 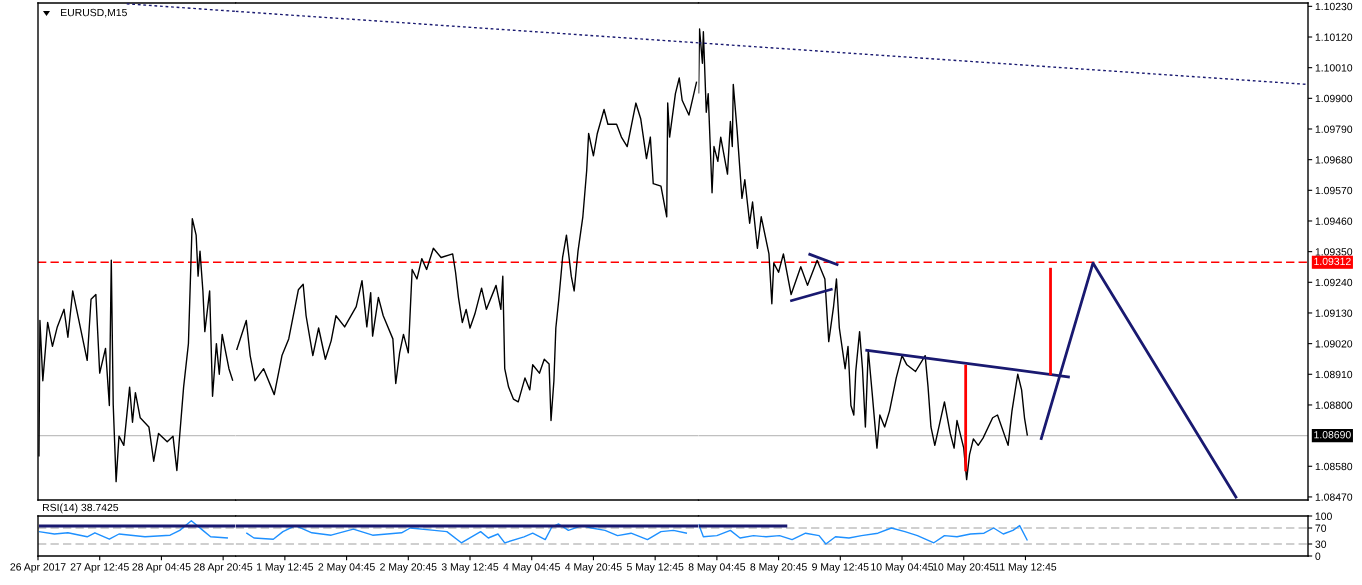 What do you see at coordinates (1332, 261) in the screenshot?
I see `ref-line-label: 1.09312` at bounding box center [1332, 261].